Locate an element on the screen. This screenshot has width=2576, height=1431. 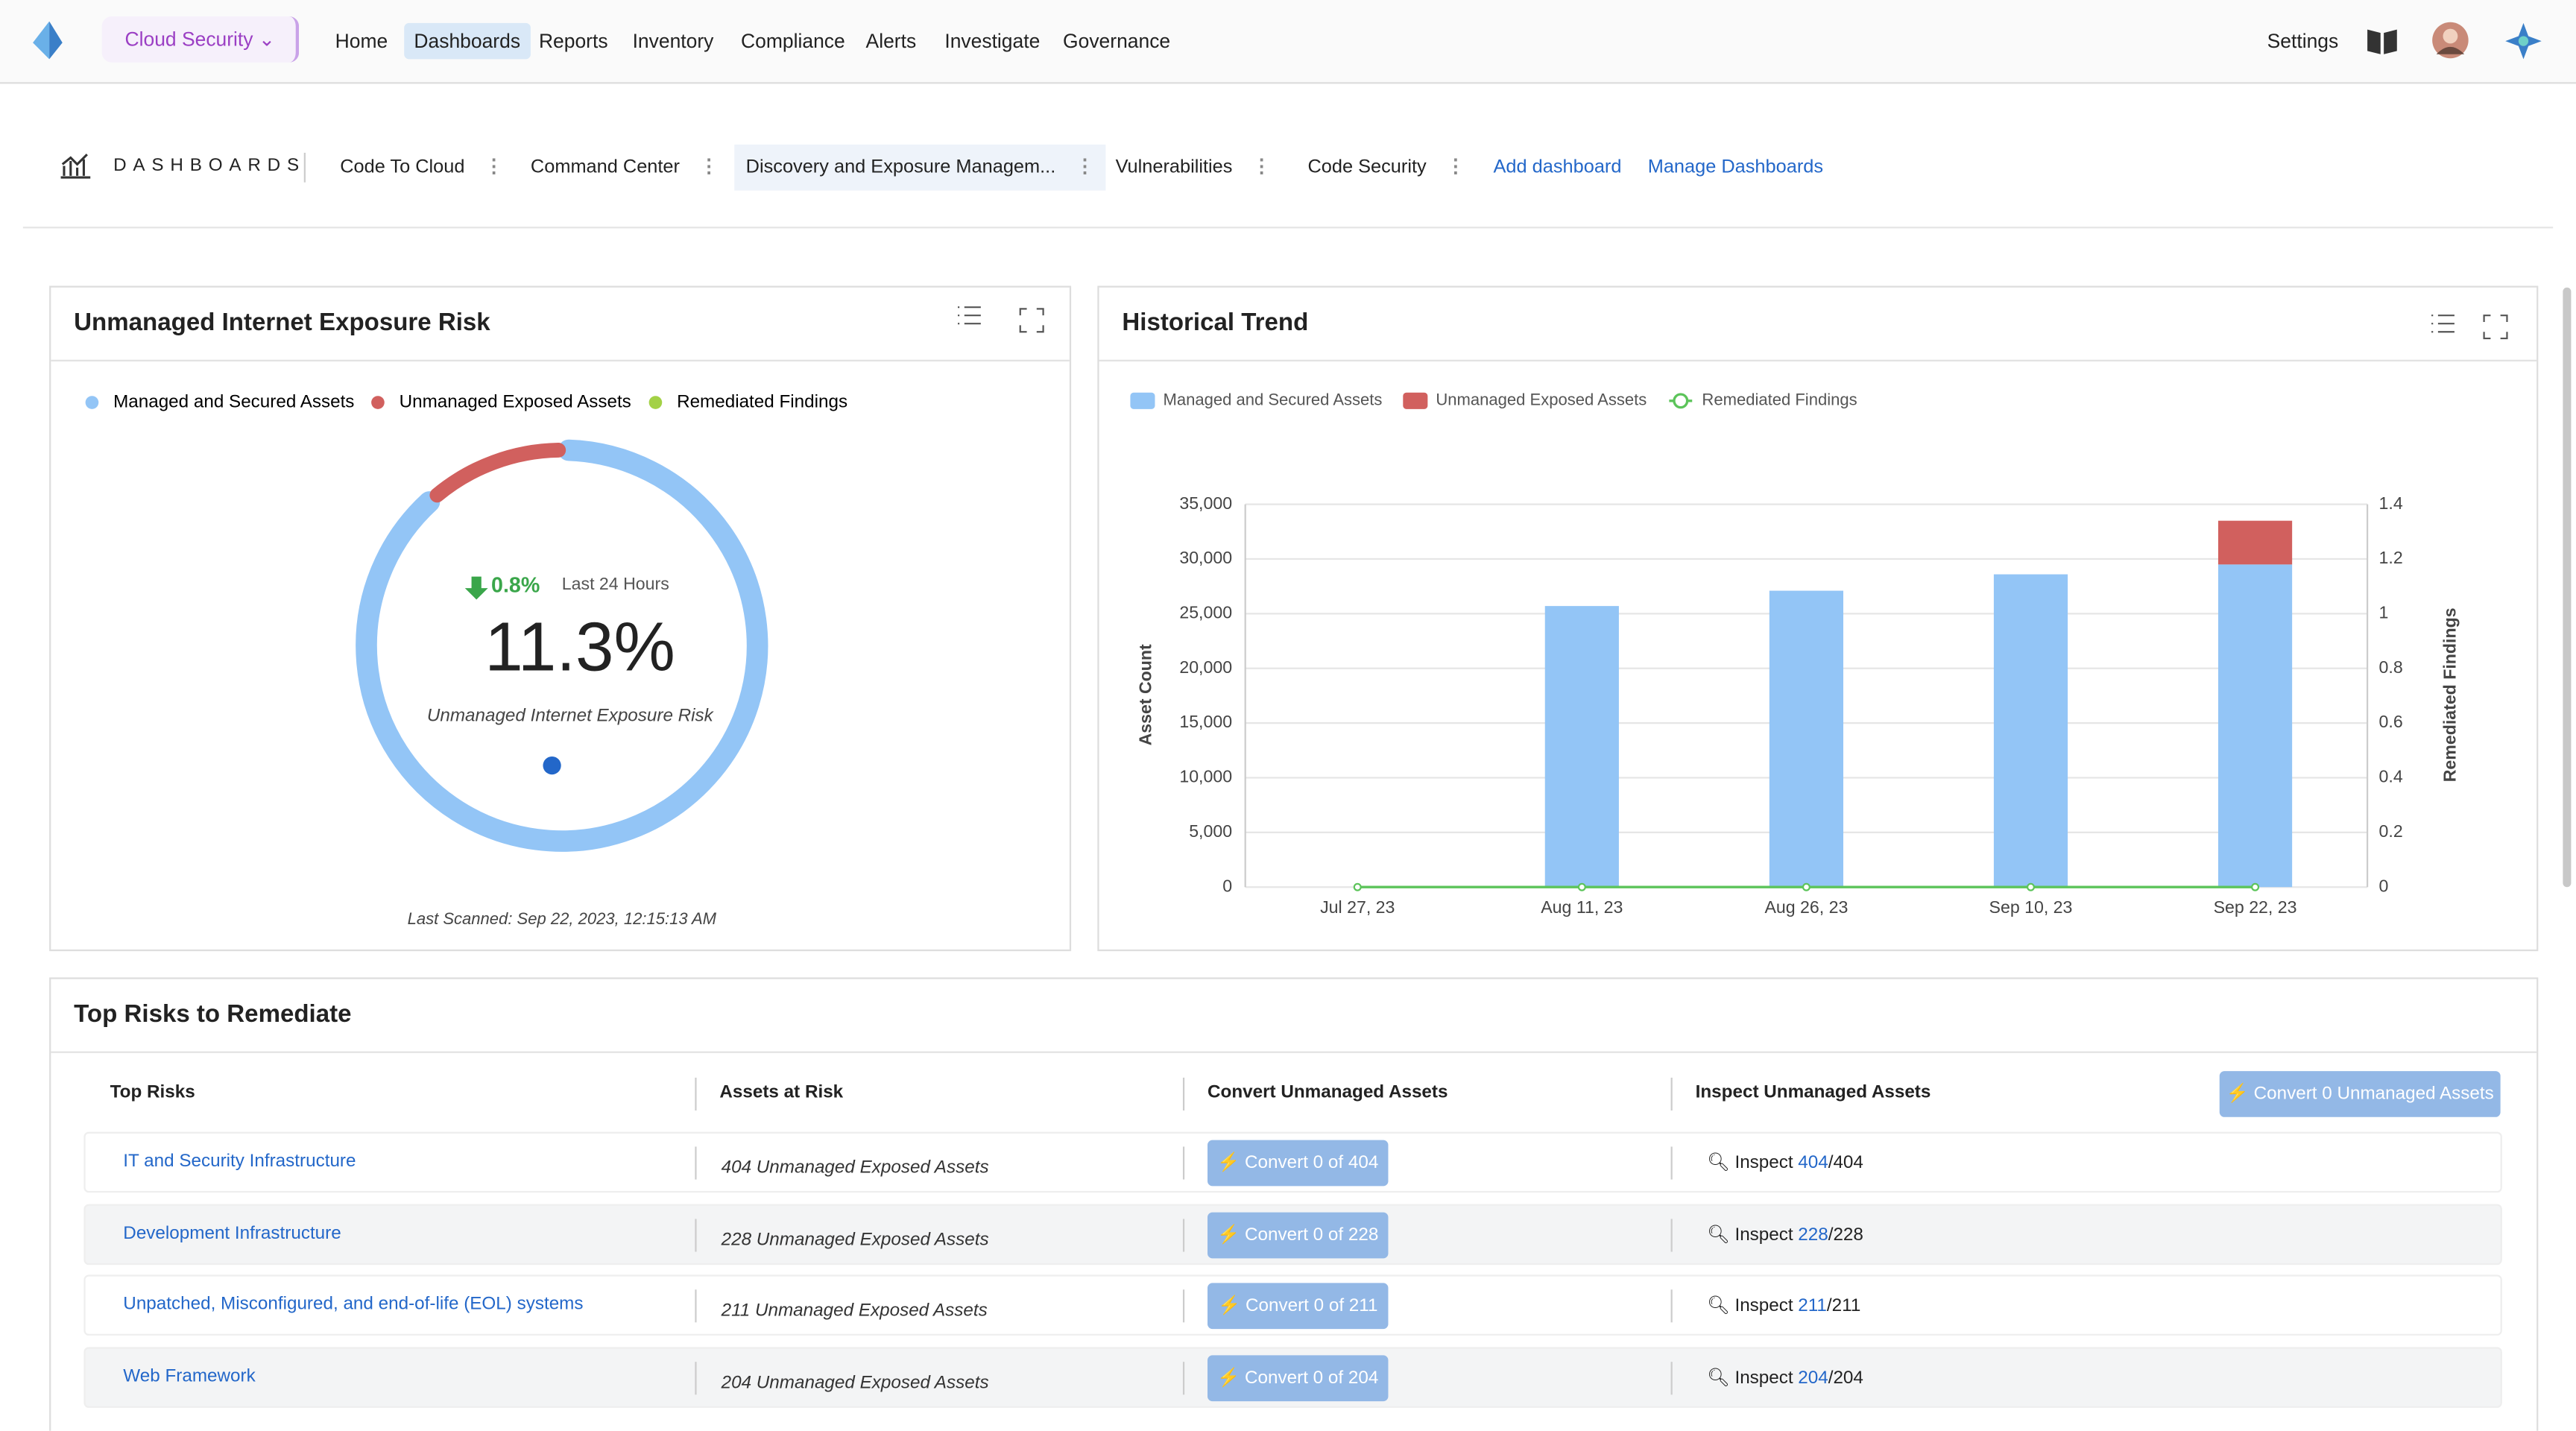
change-period: Last 24 Hours is located at coordinates (615, 584).